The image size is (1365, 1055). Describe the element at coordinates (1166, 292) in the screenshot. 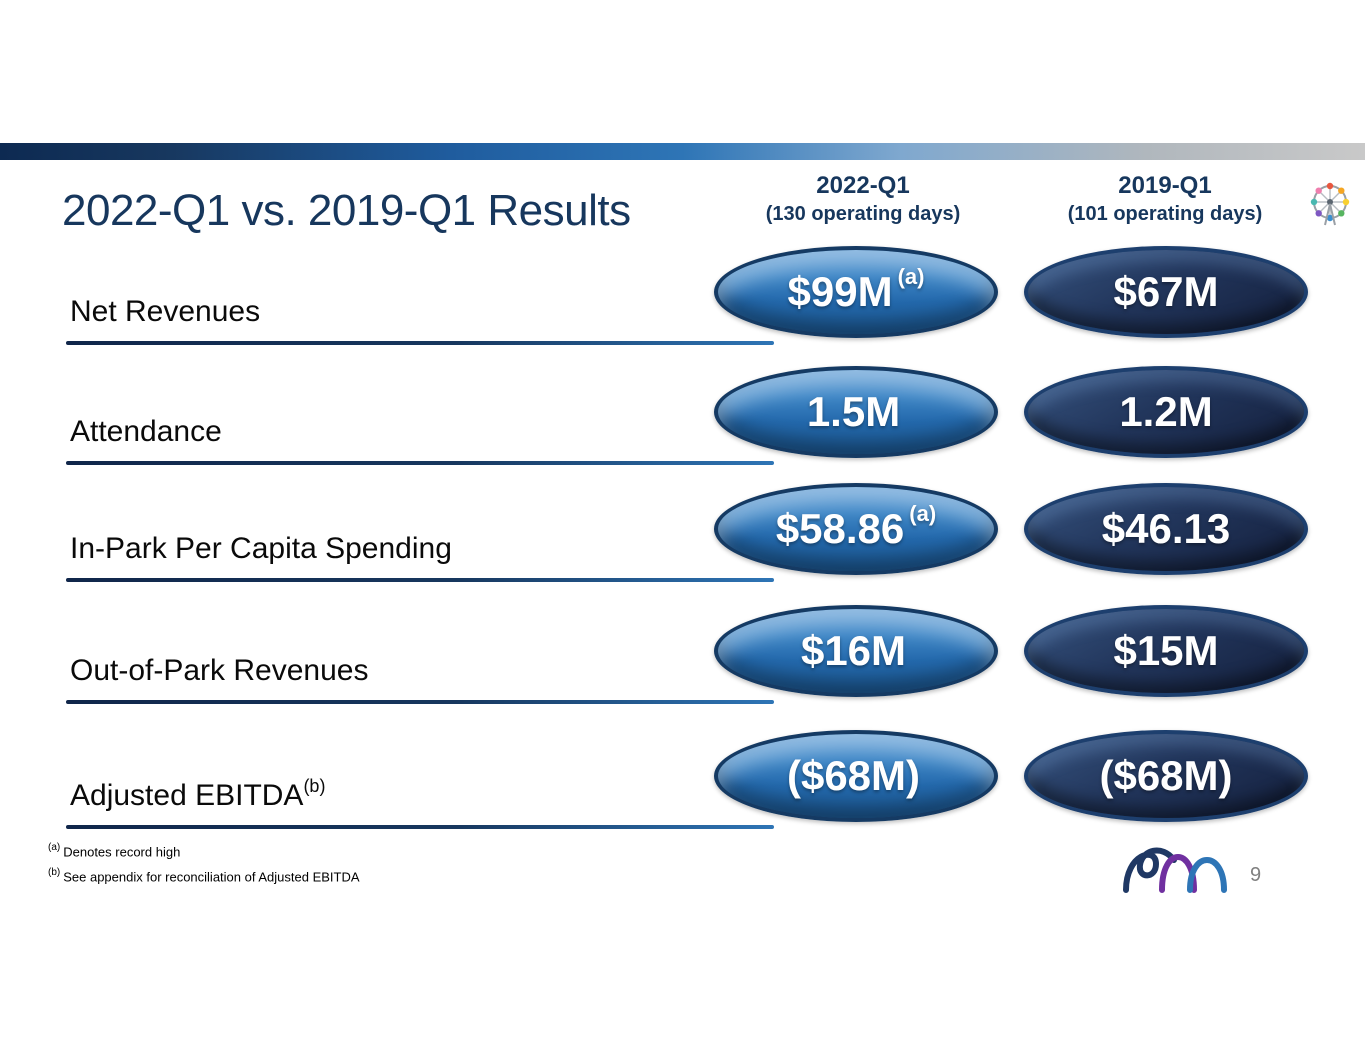

I see `value-badge-2019: $67M` at that location.